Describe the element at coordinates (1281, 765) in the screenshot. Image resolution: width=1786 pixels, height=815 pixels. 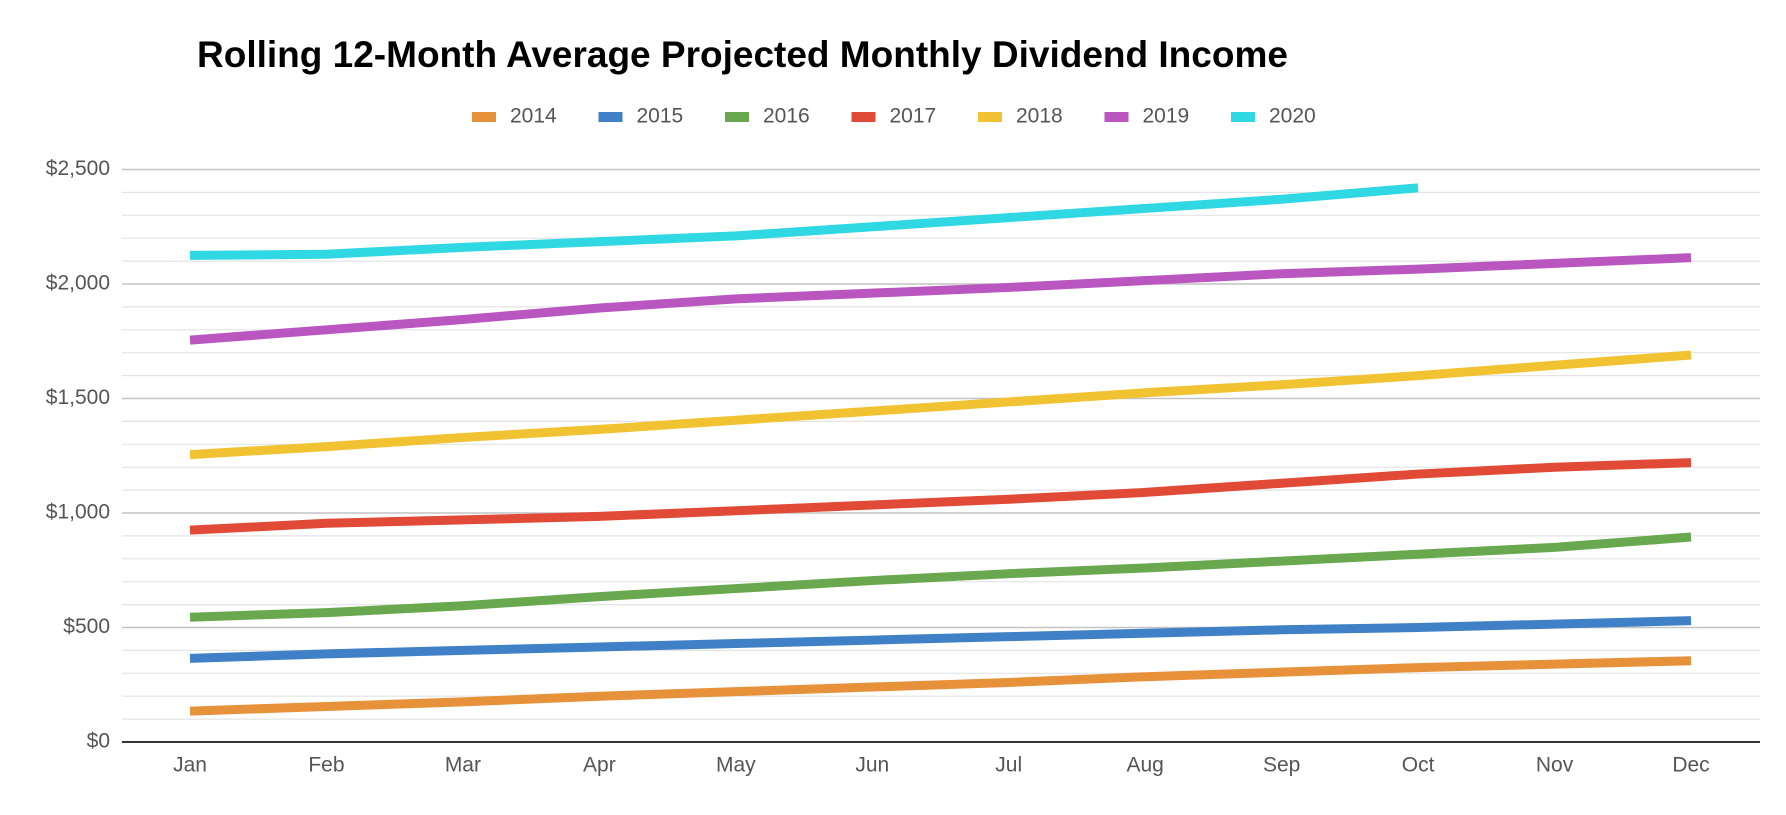
I see `x-tick-label: Sep` at that location.